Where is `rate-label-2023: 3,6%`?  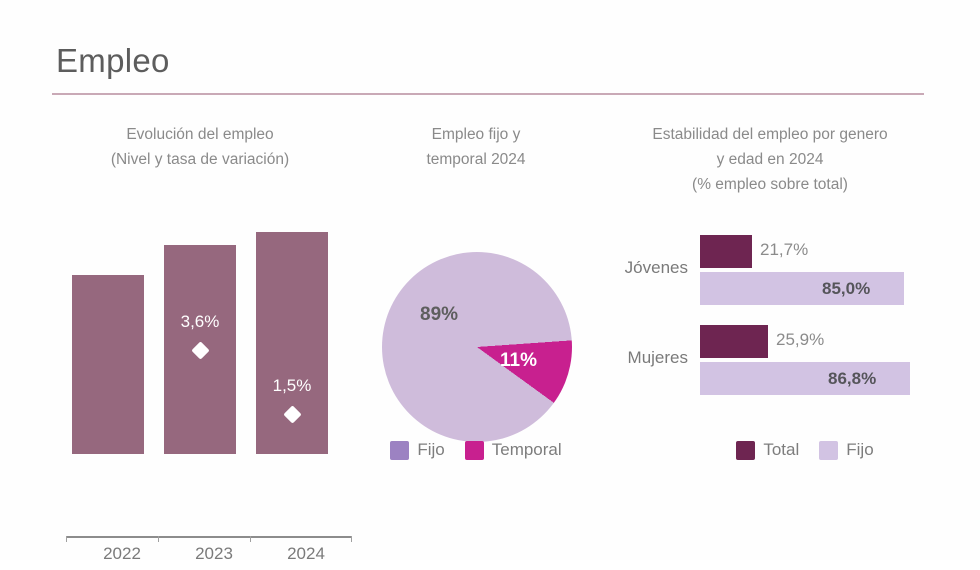 rate-label-2023: 3,6% is located at coordinates (200, 321).